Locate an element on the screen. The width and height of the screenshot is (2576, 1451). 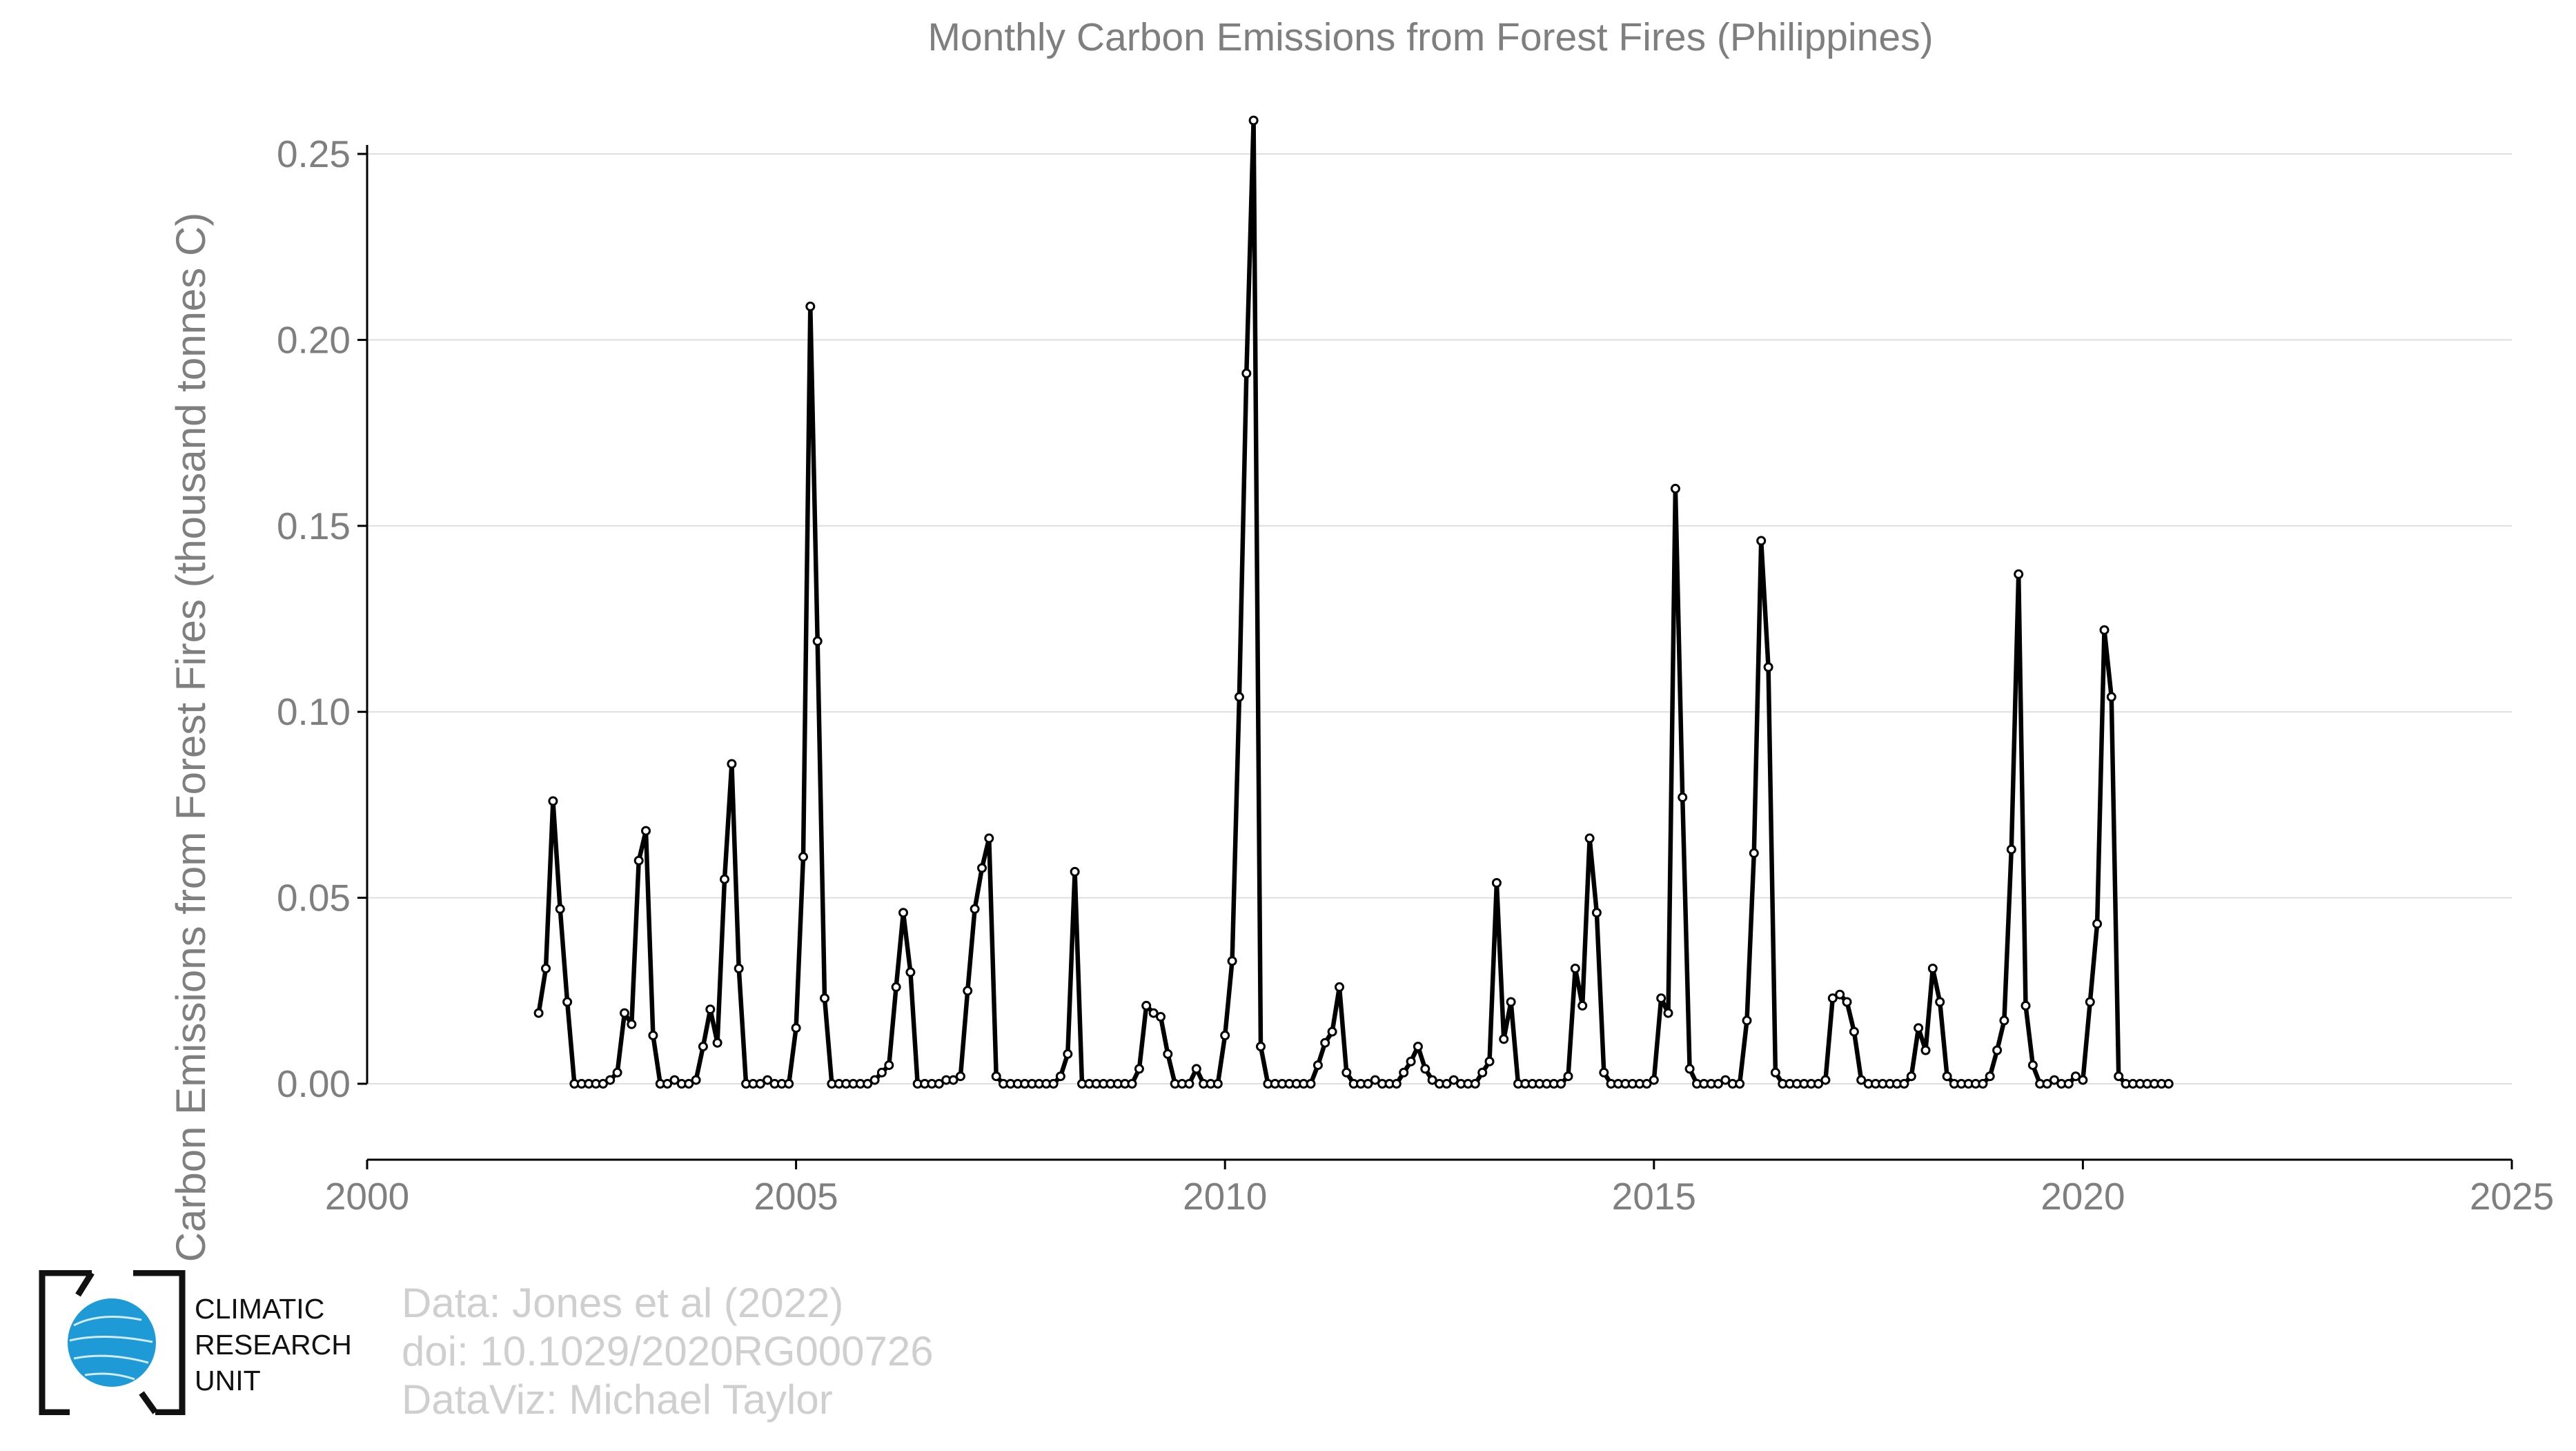
y-tick-label: 0.25 is located at coordinates (314, 154).